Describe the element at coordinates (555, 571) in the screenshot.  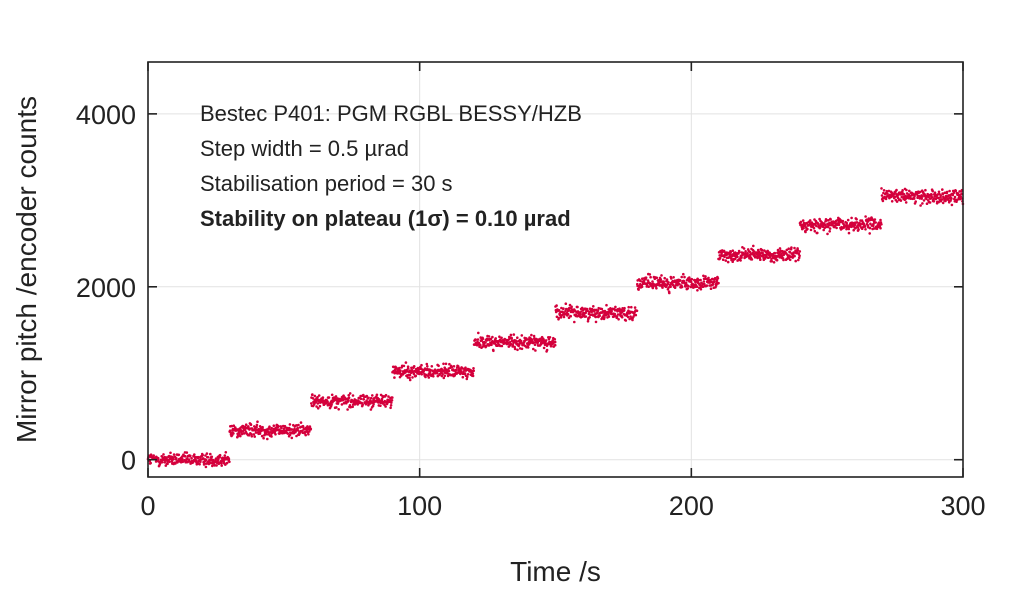
I see `x-axis-label: Time /s` at that location.